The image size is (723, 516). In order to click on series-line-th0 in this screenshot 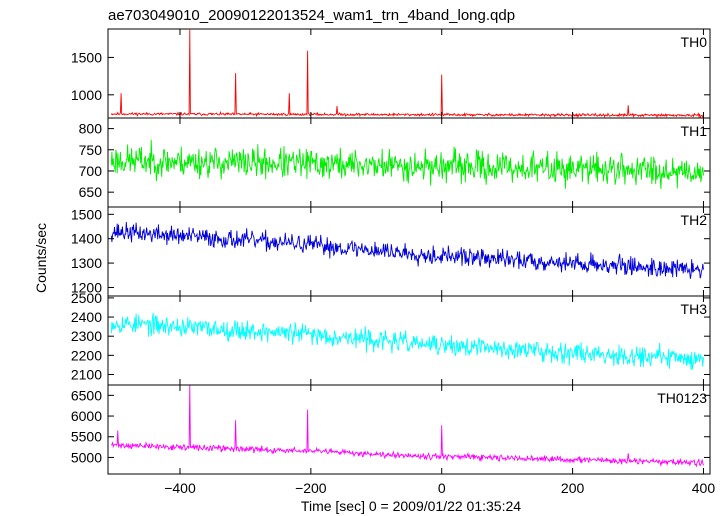, I will do `click(407, 73)`.